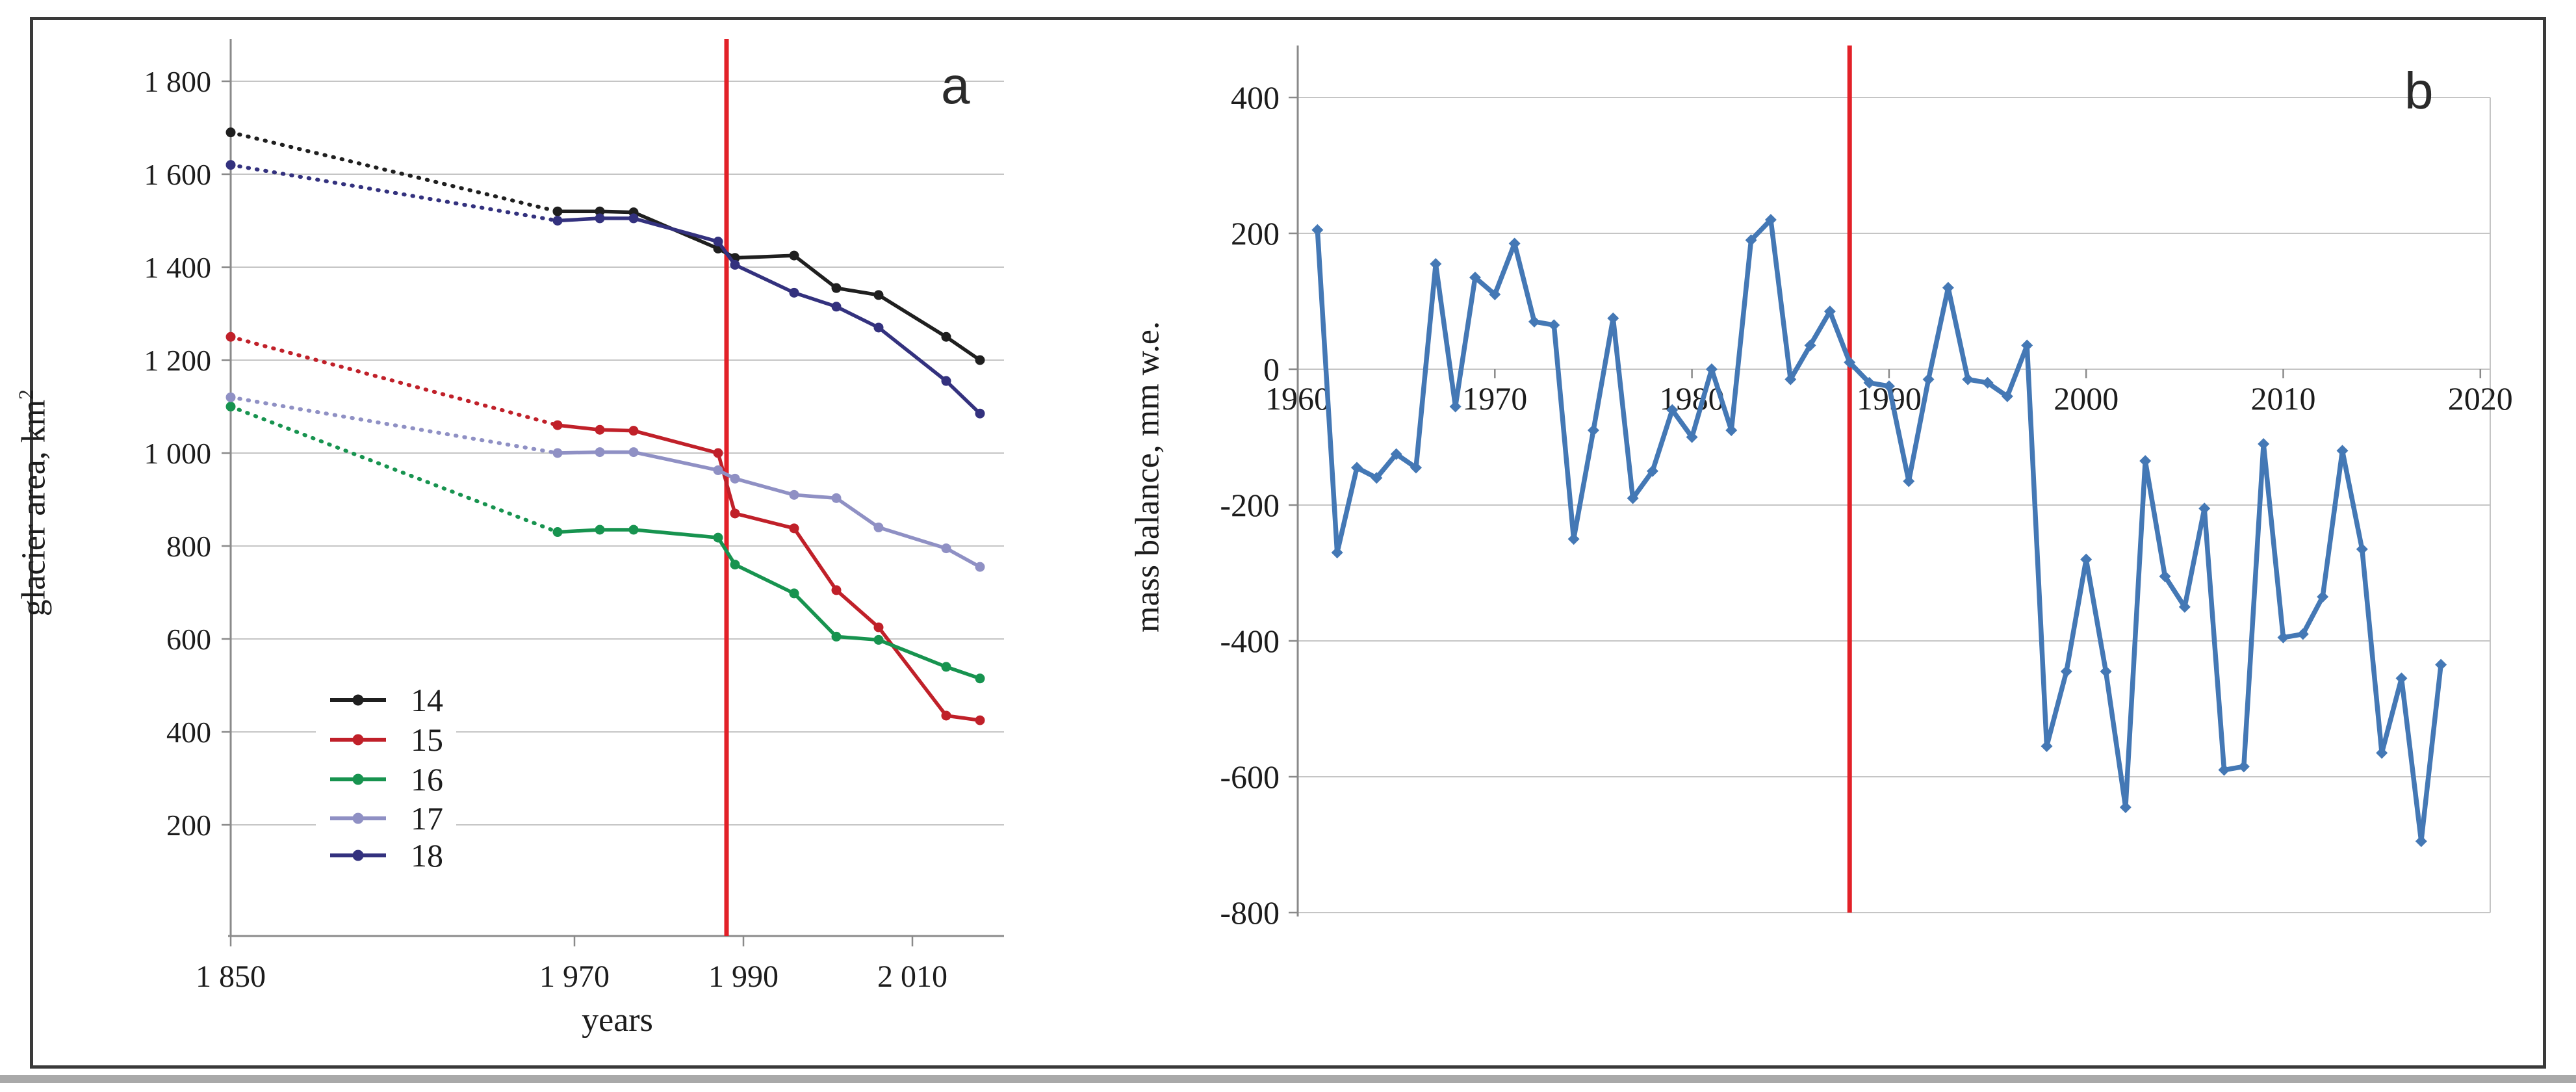 Image resolution: width=2576 pixels, height=1092 pixels. What do you see at coordinates (1250, 505) in the screenshot?
I see `y-axis-tick-label: -200` at bounding box center [1250, 505].